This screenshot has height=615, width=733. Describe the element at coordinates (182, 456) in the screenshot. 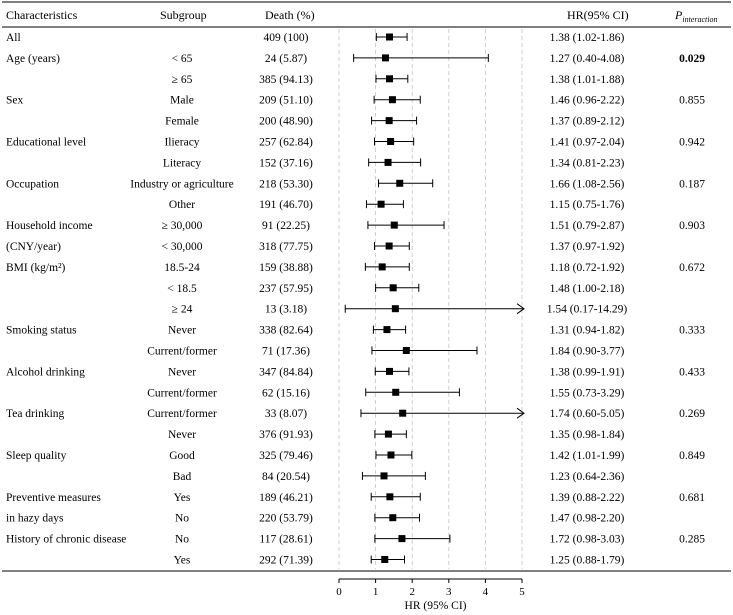

I see `row-subgroup: Good` at that location.